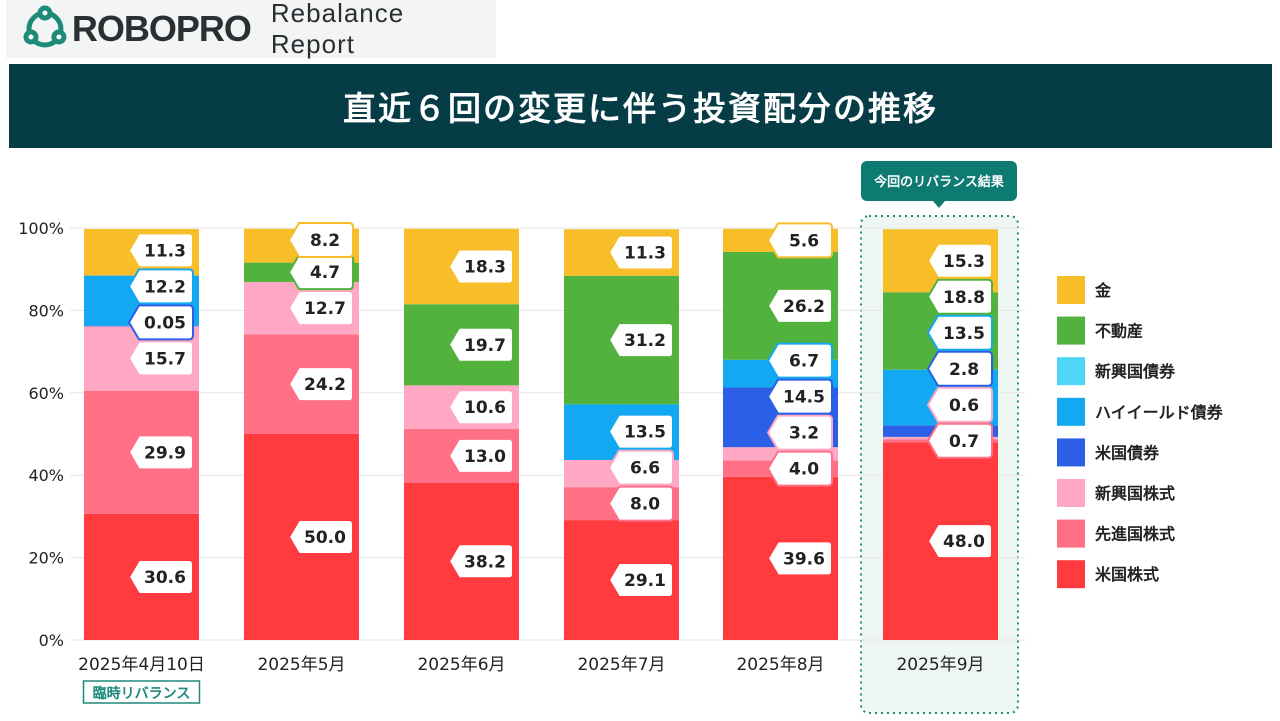 The height and width of the screenshot is (721, 1280). What do you see at coordinates (1135, 493) in the screenshot?
I see `legend-label: 新興国株式` at bounding box center [1135, 493].